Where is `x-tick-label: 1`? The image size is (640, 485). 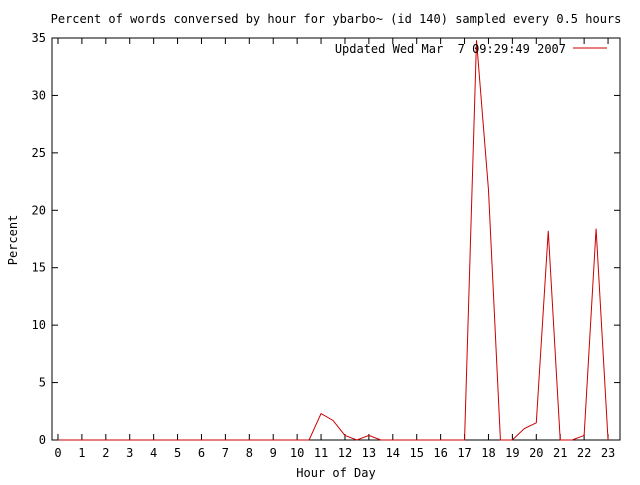
x-tick-label: 1 is located at coordinates (81, 453).